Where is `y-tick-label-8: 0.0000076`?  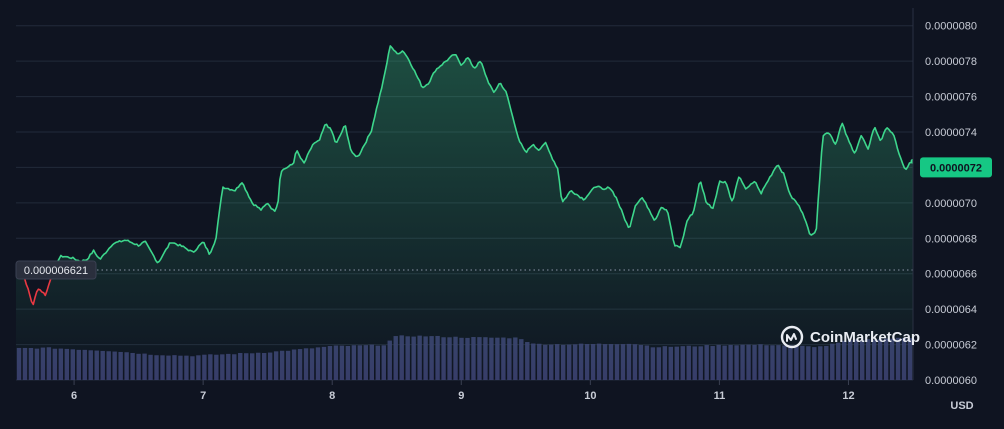 y-tick-label-8: 0.0000076 is located at coordinates (951, 98).